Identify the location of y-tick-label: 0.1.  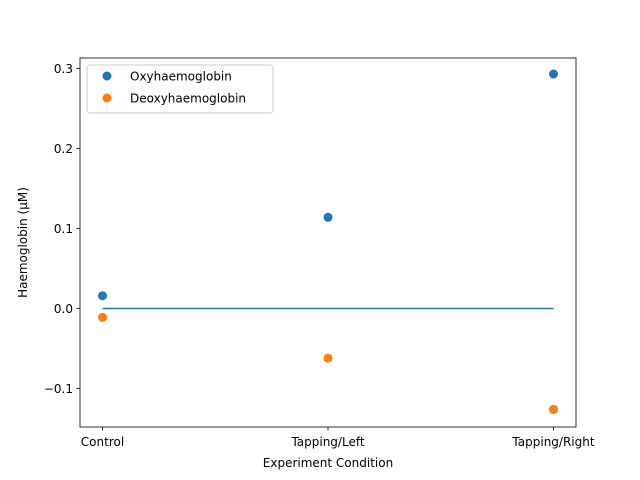
(63, 229).